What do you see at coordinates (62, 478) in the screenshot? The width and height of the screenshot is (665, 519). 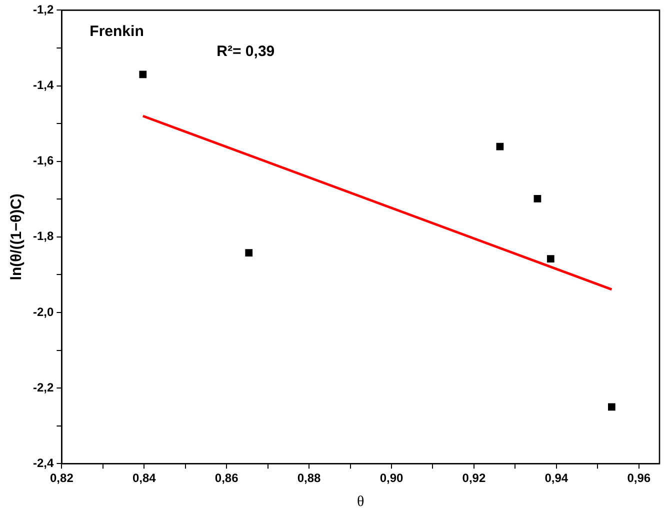 I see `x-tick-label: 0,82` at bounding box center [62, 478].